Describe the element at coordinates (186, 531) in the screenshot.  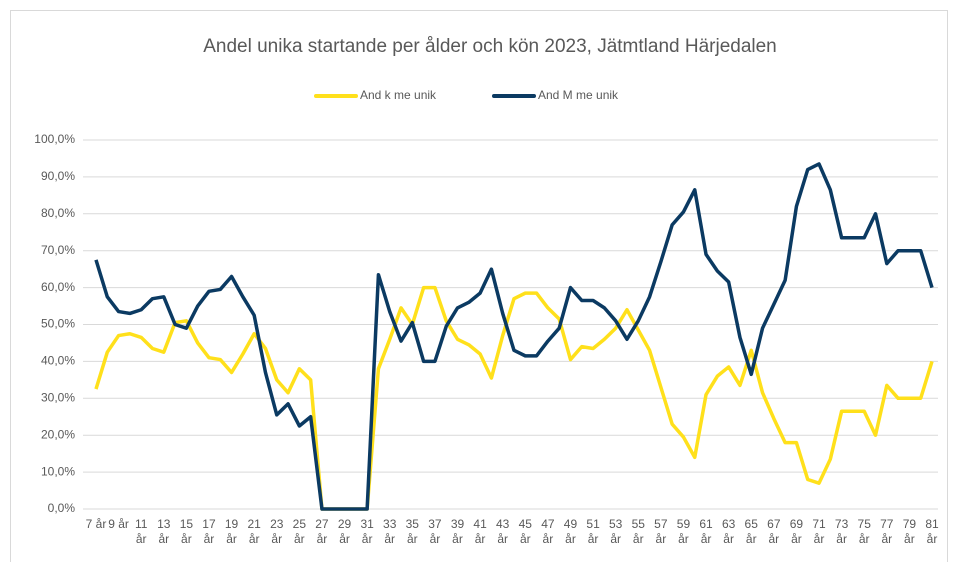
I see `x-tick-label: 15 år` at that location.